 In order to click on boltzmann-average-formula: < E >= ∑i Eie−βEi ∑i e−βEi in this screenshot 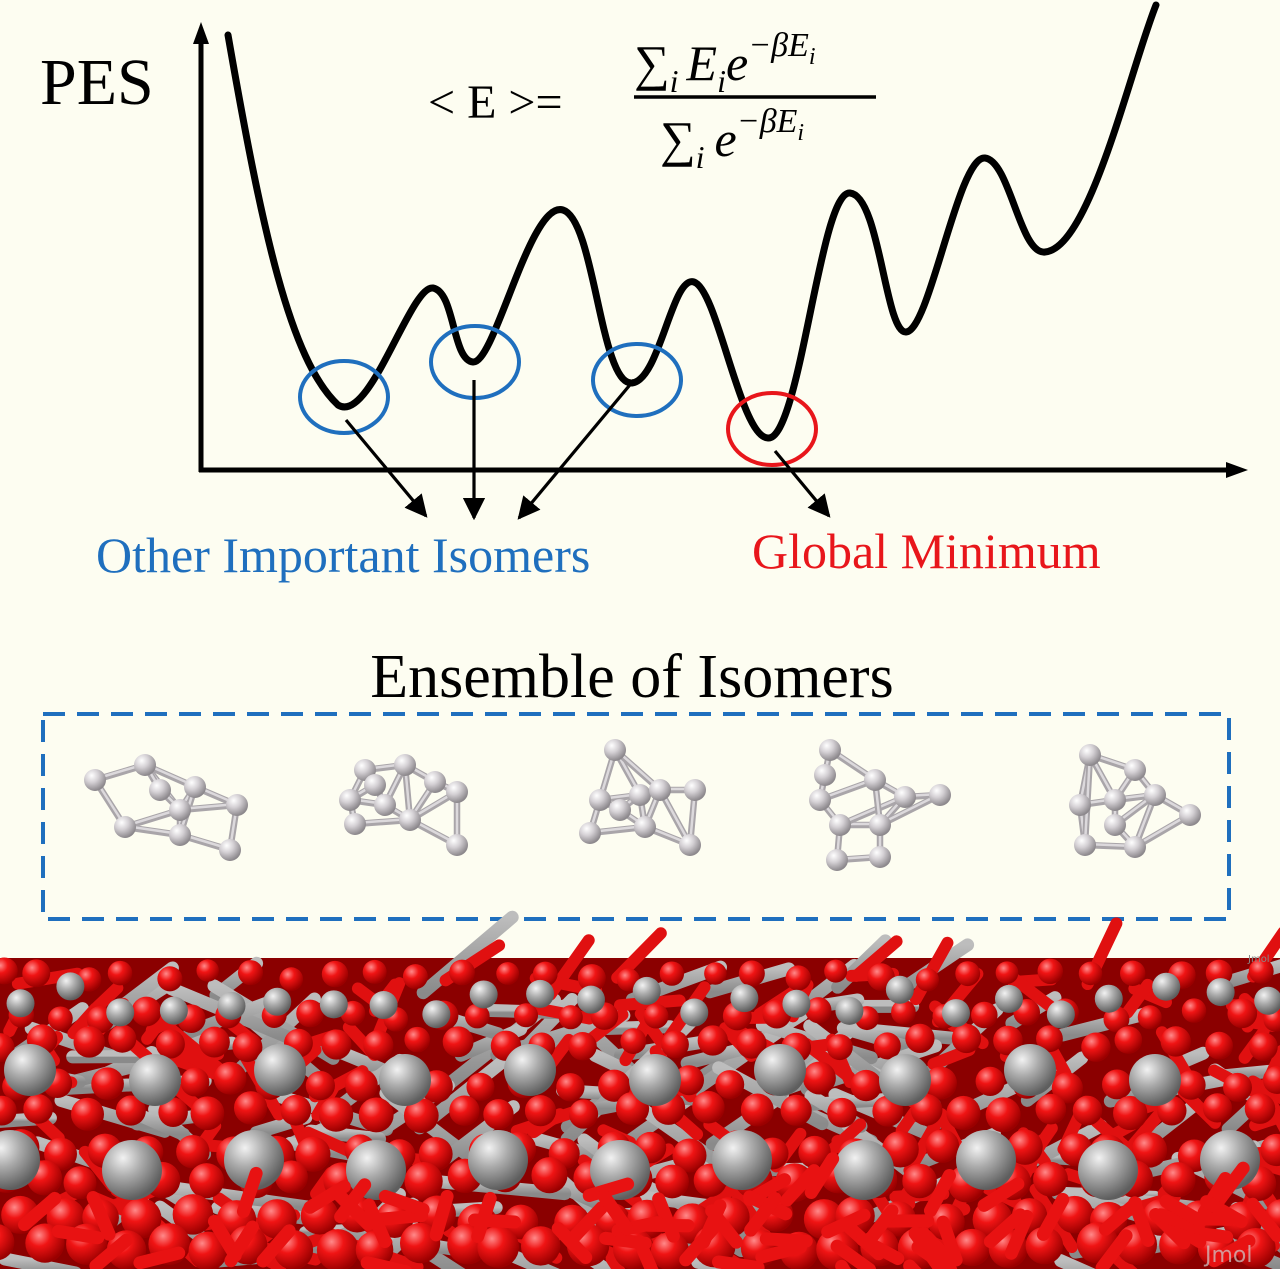, I will do `click(652, 101)`.